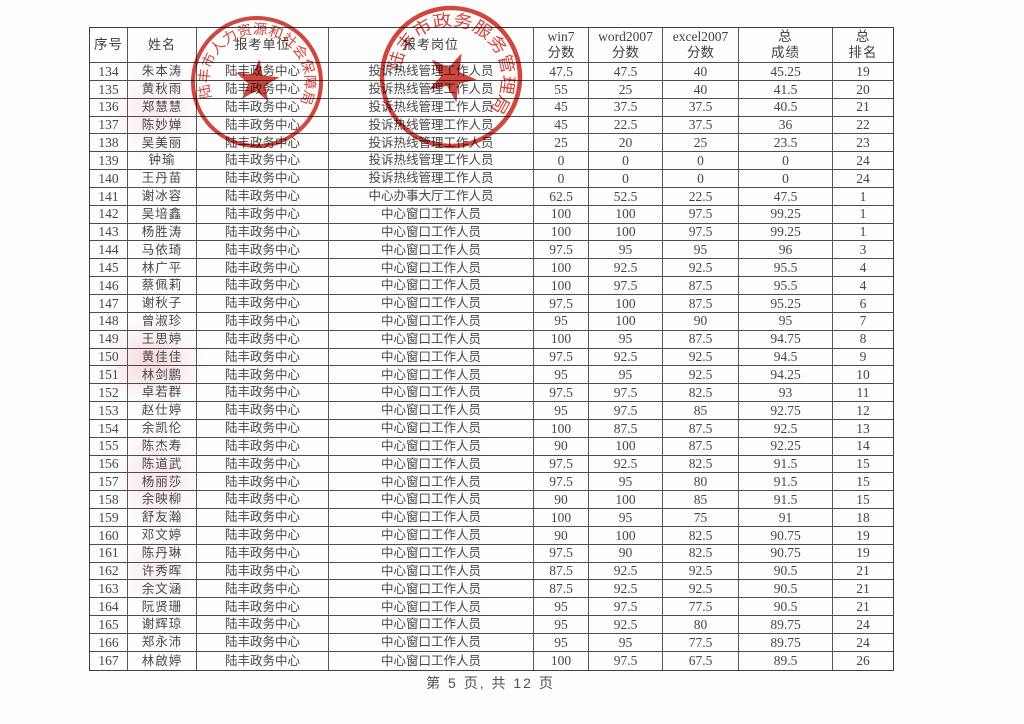  Describe the element at coordinates (863, 393) in the screenshot. I see `table-cell: 11` at that location.